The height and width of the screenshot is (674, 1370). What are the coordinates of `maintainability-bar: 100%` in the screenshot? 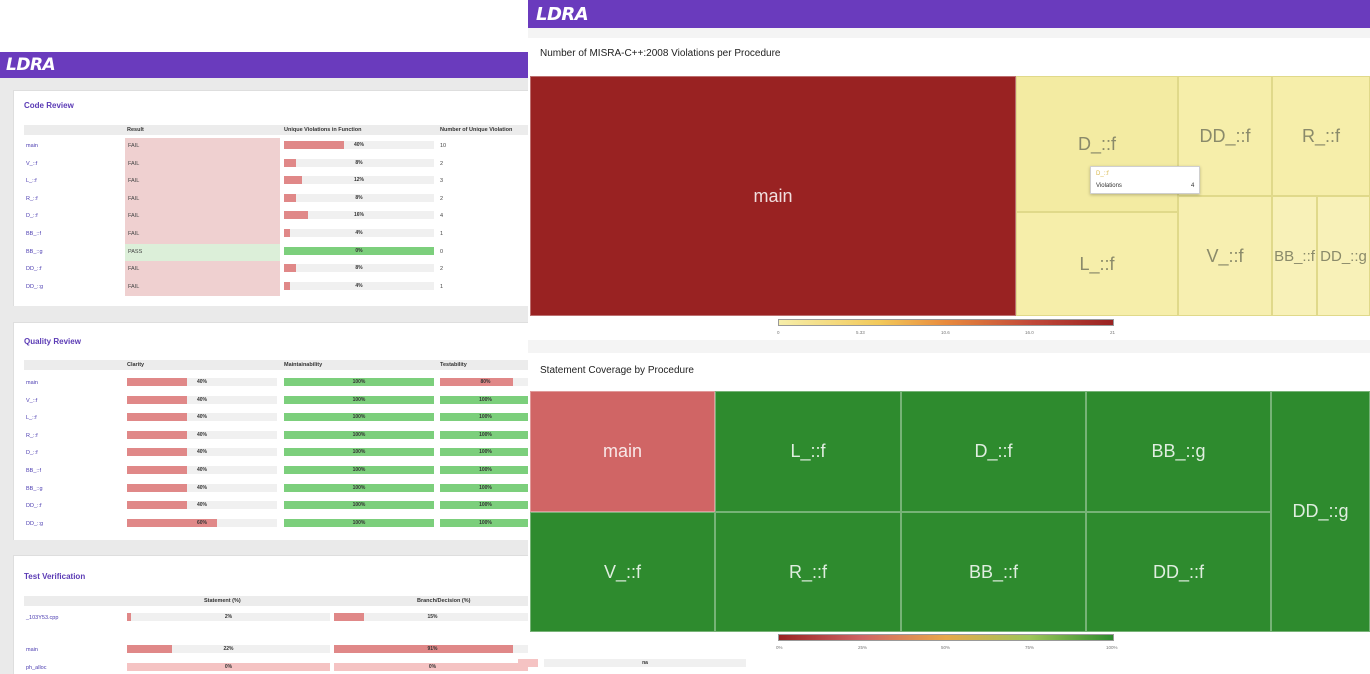 It's located at (359, 487).